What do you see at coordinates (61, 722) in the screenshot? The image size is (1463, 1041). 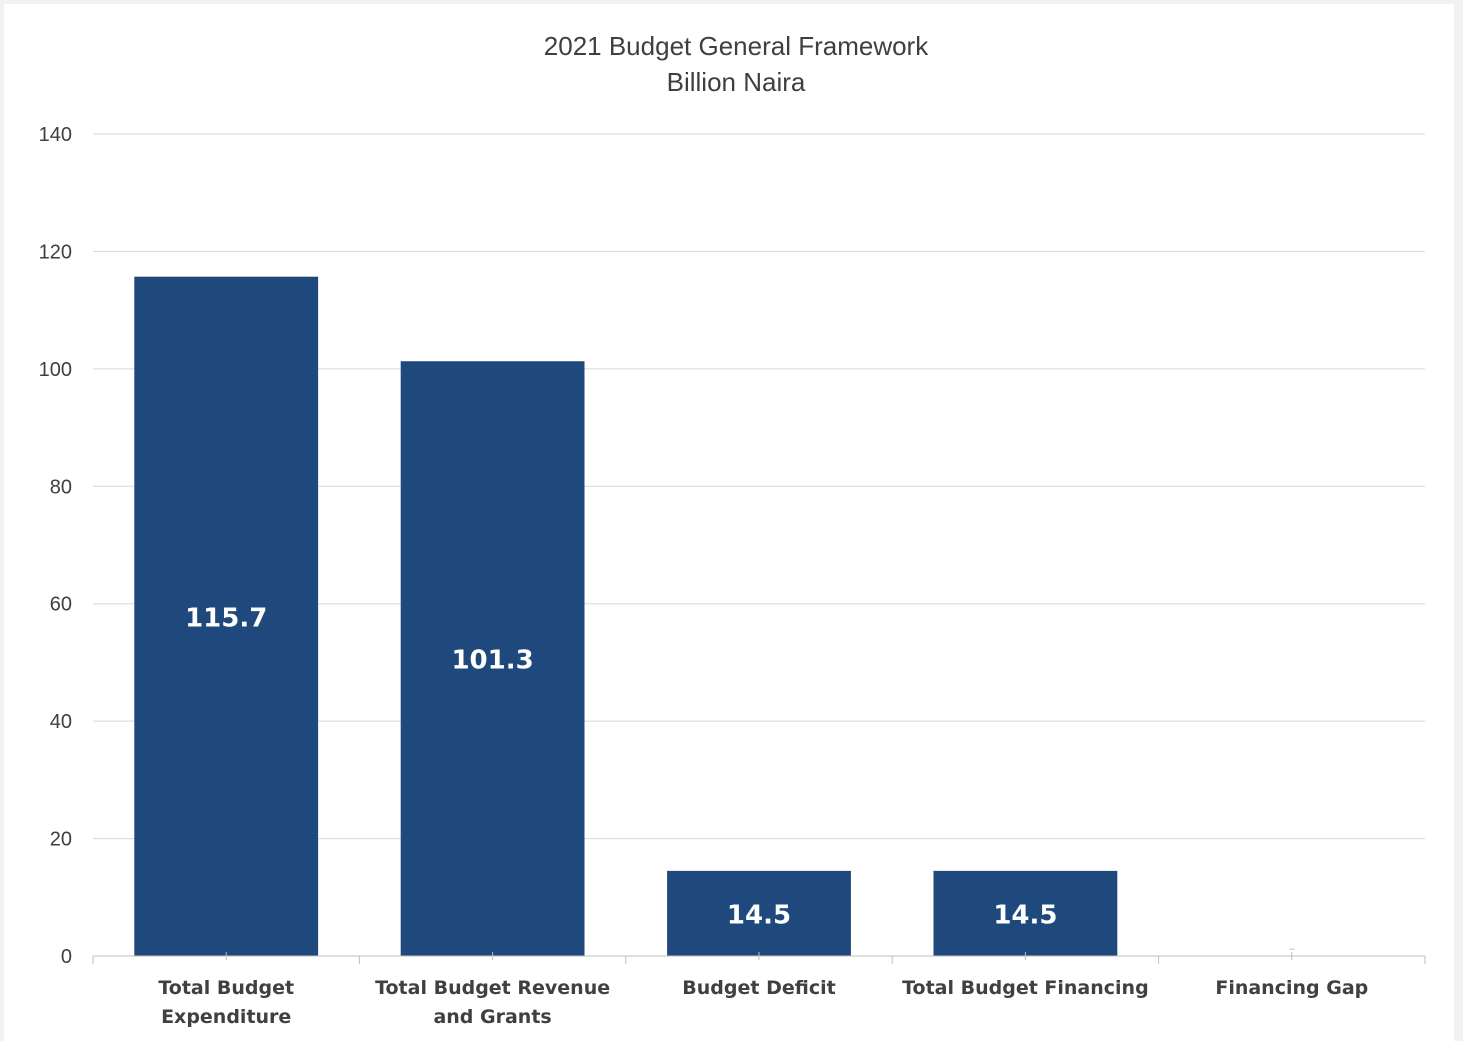 I see `y-tick-label: 40` at bounding box center [61, 722].